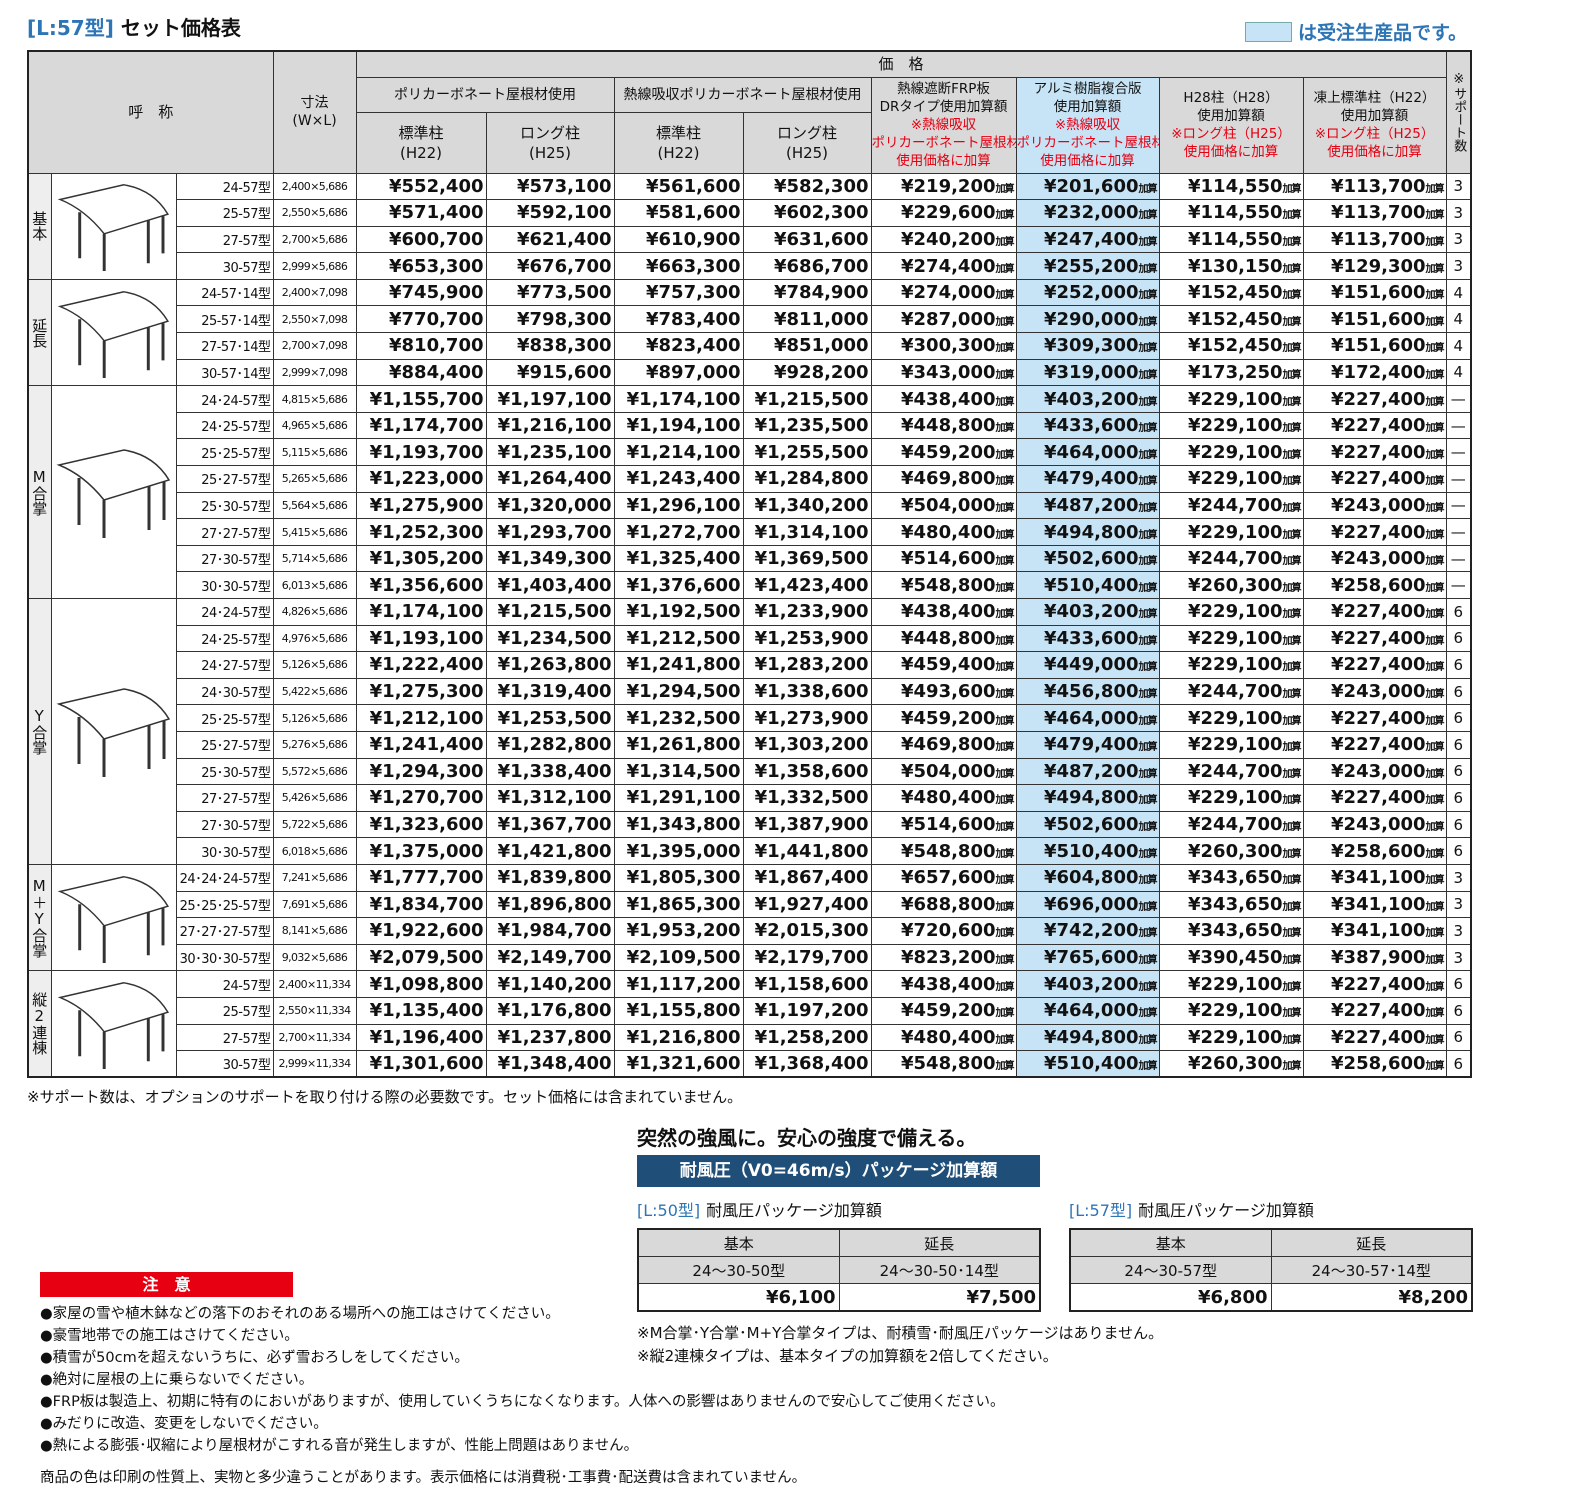 The height and width of the screenshot is (1510, 1588). What do you see at coordinates (1235, 266) in the screenshot?
I see `price: ¥130,150` at bounding box center [1235, 266].